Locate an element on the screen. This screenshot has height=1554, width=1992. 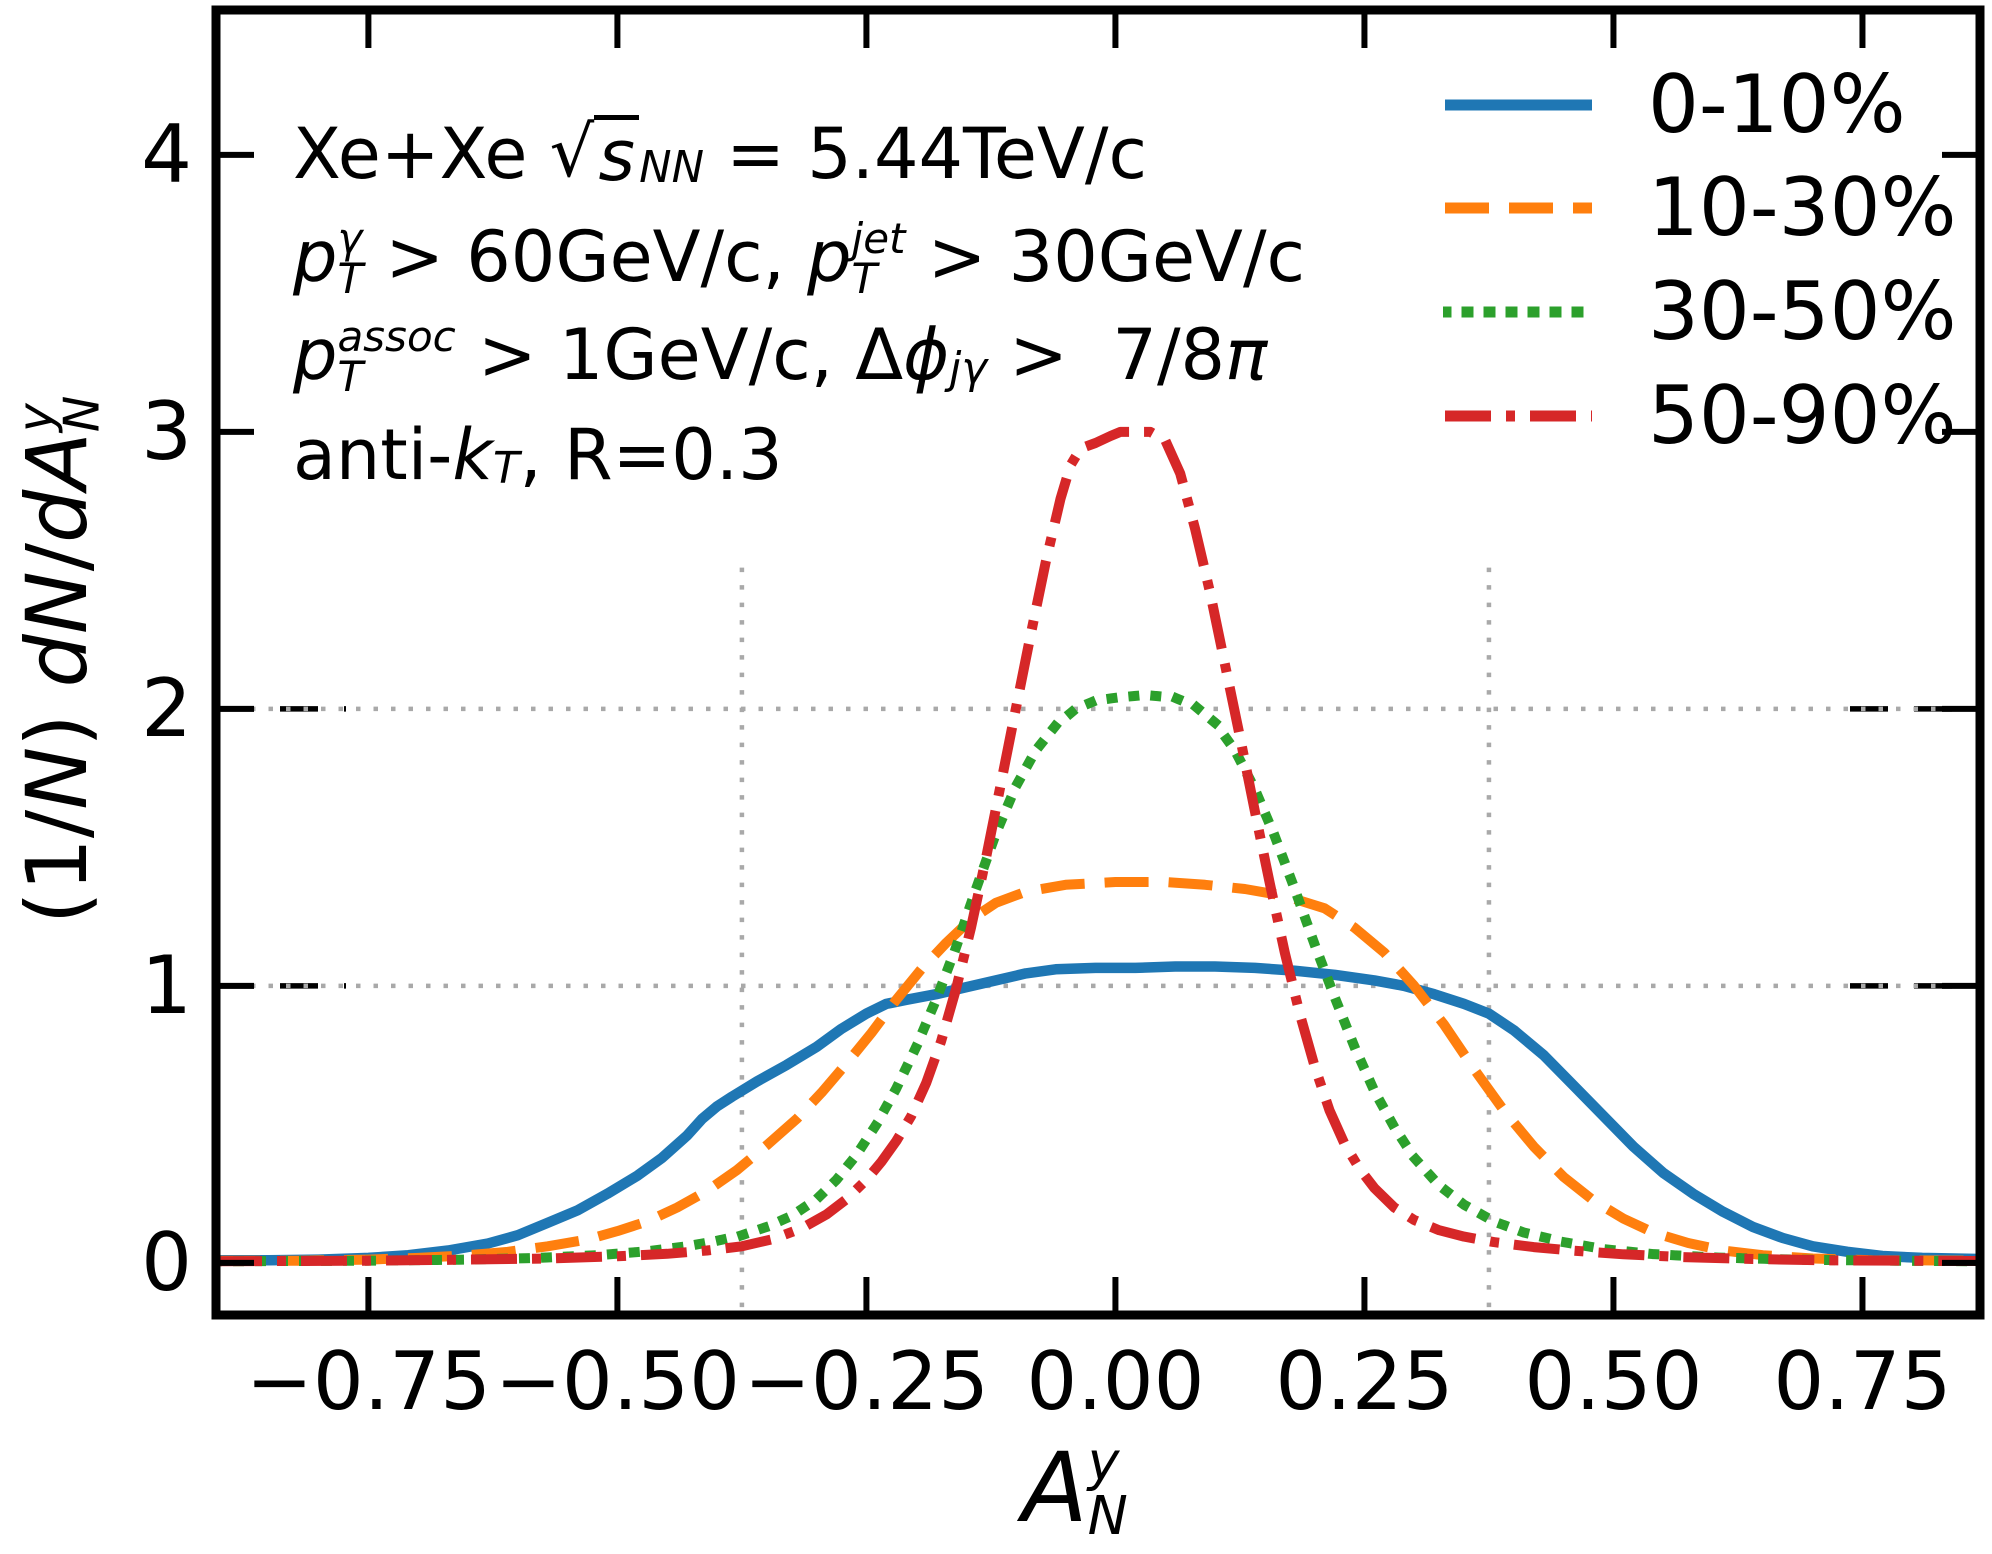
y-tick-label: 2 is located at coordinates (166, 708).